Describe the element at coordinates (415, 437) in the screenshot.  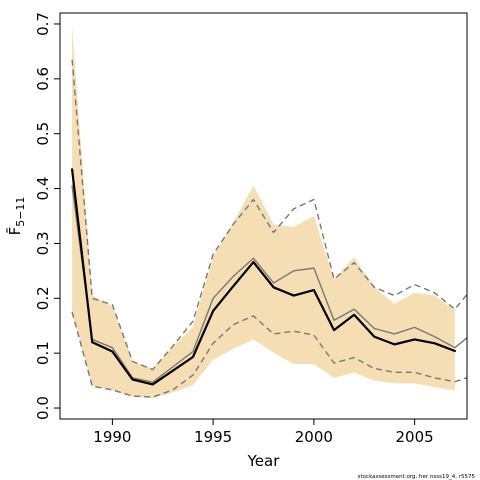
I see `x-tick-label: 2005` at that location.